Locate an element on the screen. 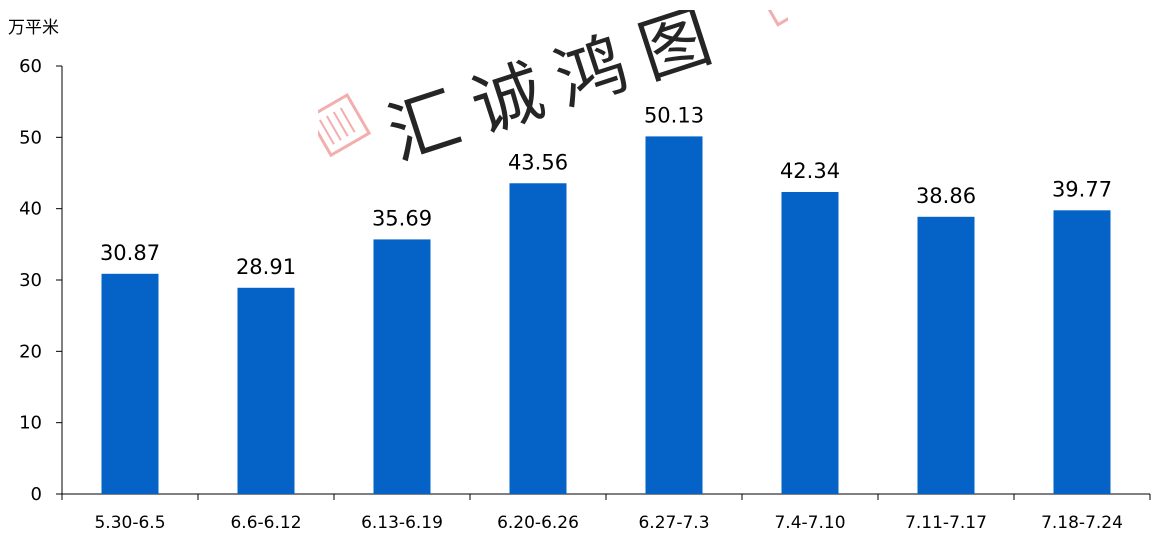 The image size is (1154, 539). data-label: 28.91 is located at coordinates (266, 267).